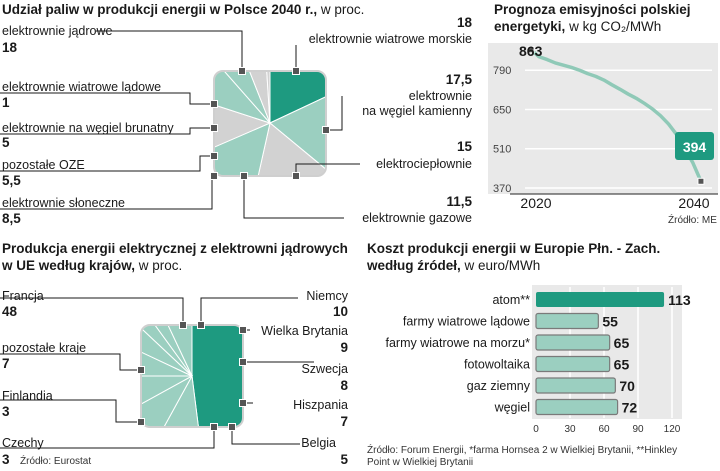 The height and width of the screenshot is (471, 720). What do you see at coordinates (692, 220) in the screenshot?
I see `line1-source: Źródło: ME` at bounding box center [692, 220].